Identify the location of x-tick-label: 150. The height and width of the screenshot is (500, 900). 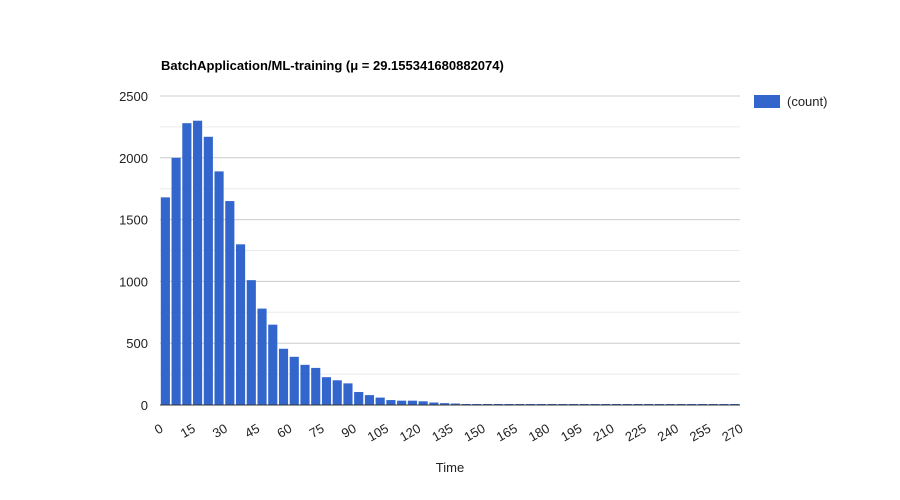
(474, 433).